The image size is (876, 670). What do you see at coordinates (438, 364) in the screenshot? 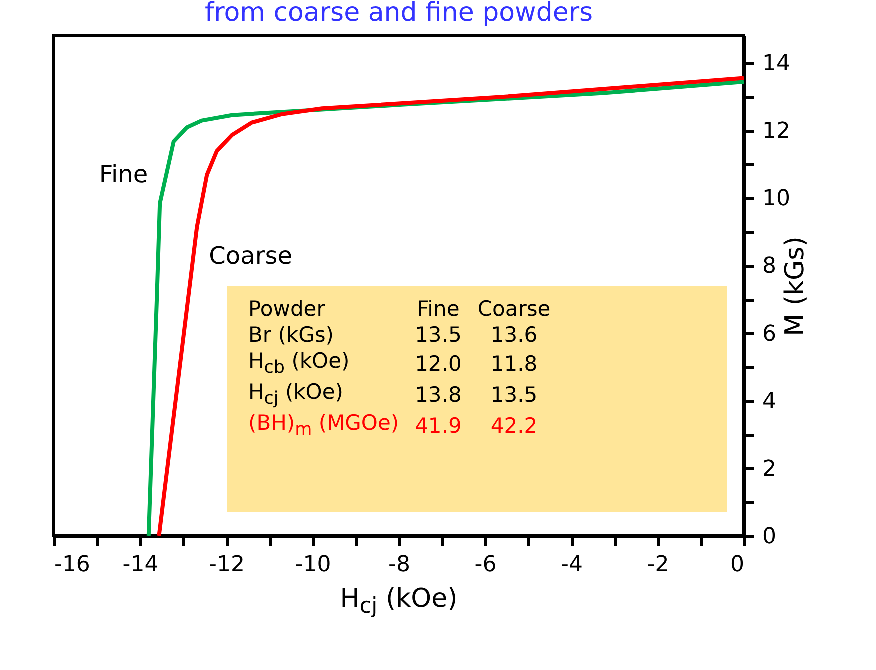
I see `annotation: 12.0` at bounding box center [438, 364].